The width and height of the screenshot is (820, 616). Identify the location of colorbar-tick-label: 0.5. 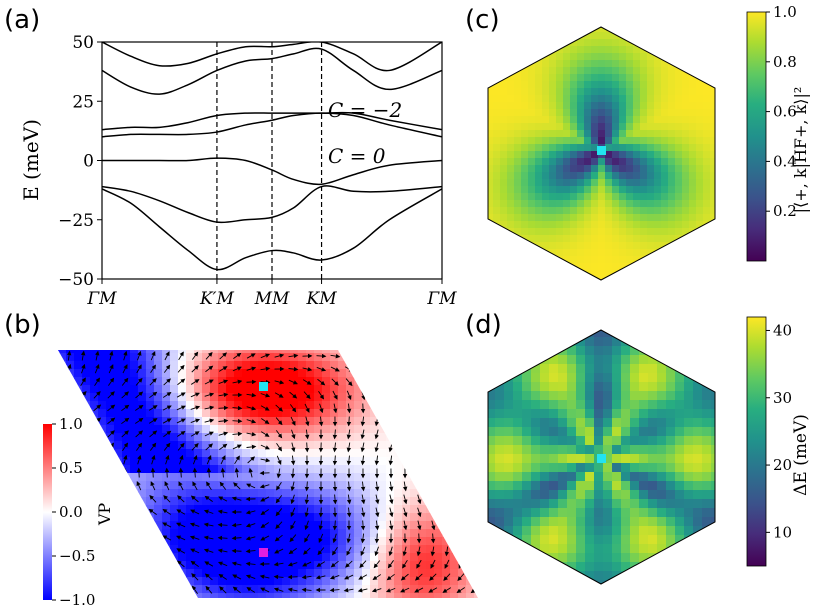
(71, 468).